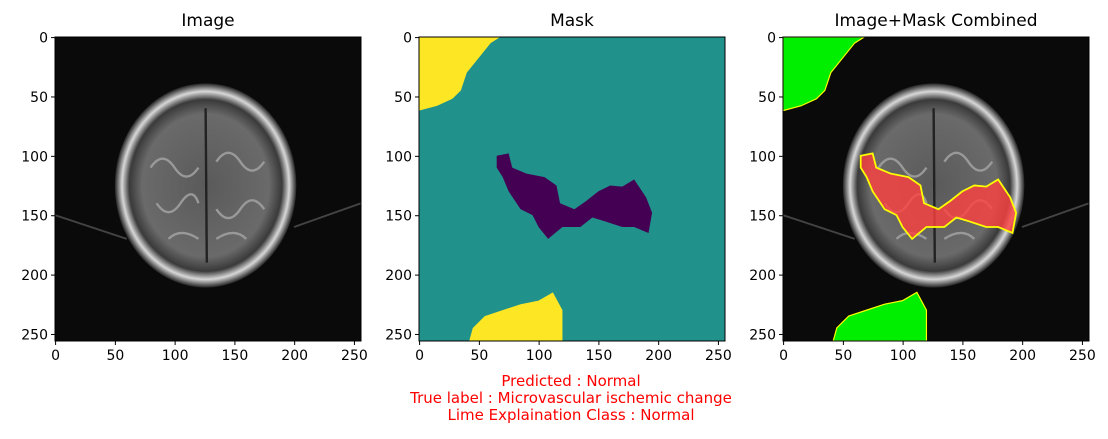 This screenshot has height=439, width=1108. I want to click on axes-title: Mask, so click(572, 21).